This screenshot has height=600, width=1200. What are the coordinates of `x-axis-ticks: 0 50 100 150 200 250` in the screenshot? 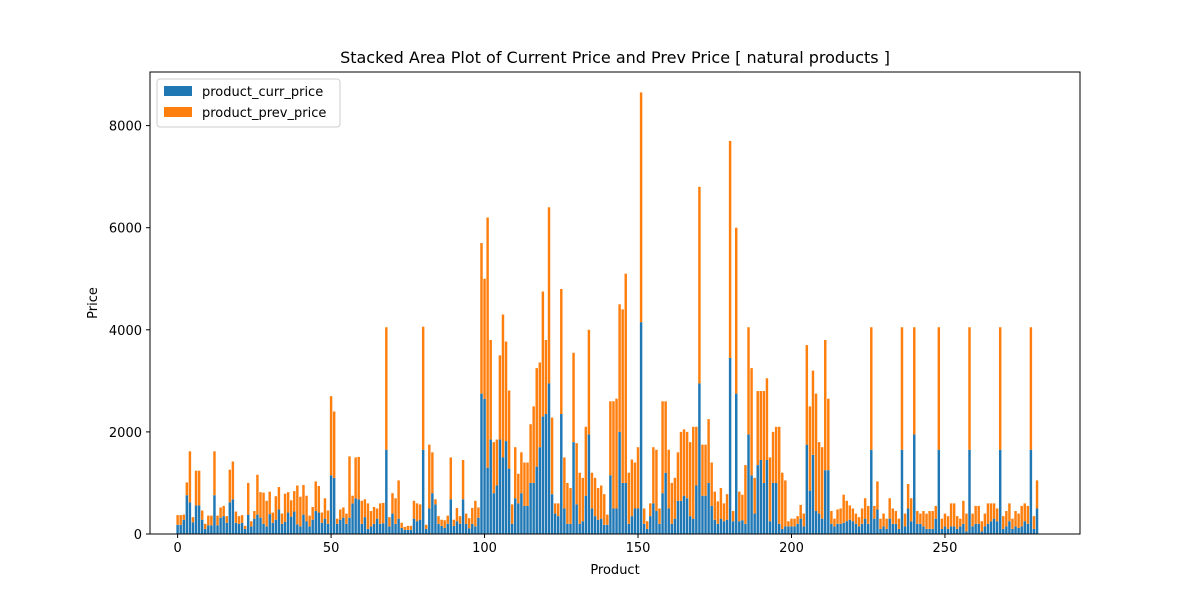 It's located at (565, 545).